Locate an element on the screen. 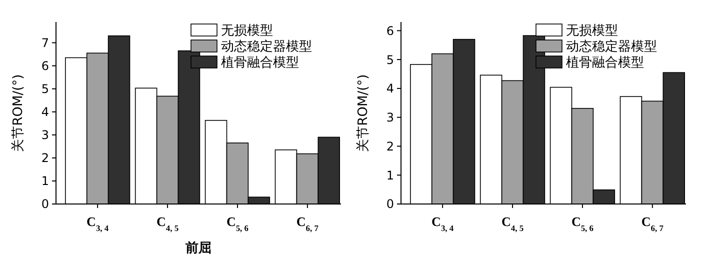 The width and height of the screenshot is (703, 278). y-tick-label: 7 is located at coordinates (45, 43).